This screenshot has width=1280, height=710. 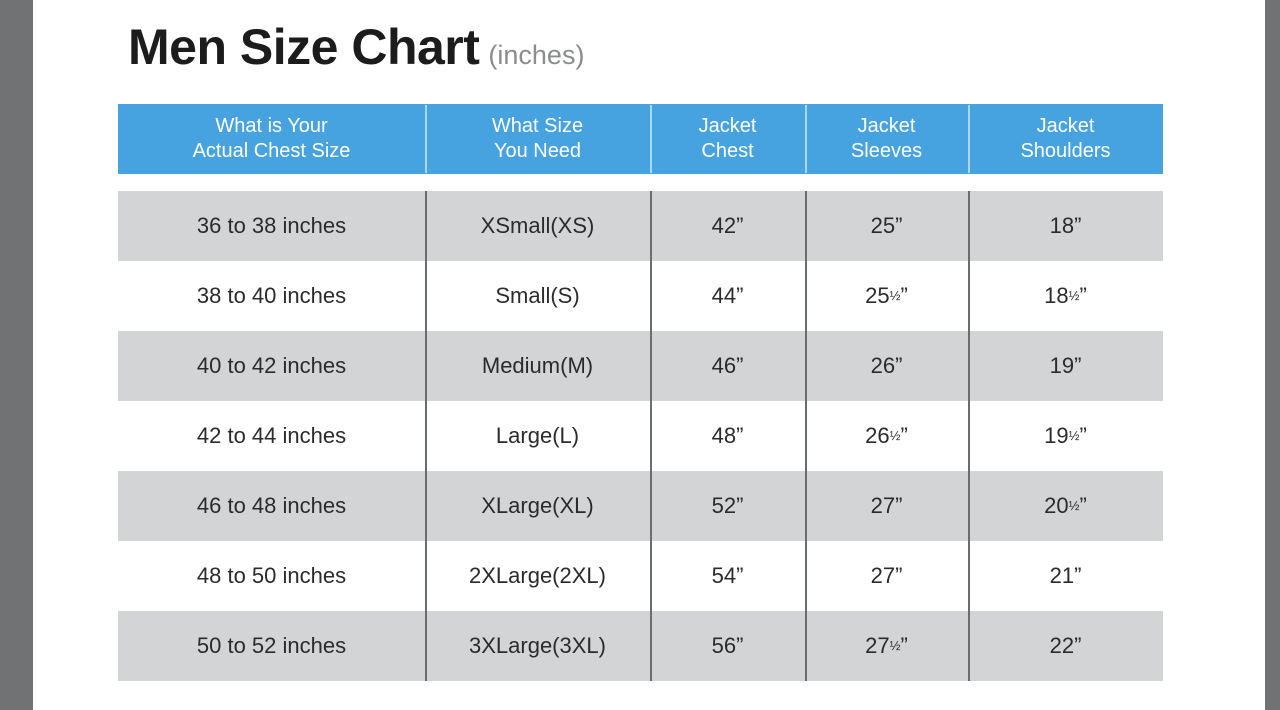 I want to click on cell-jacket-sleeves: 27 ½”, so click(x=886, y=646).